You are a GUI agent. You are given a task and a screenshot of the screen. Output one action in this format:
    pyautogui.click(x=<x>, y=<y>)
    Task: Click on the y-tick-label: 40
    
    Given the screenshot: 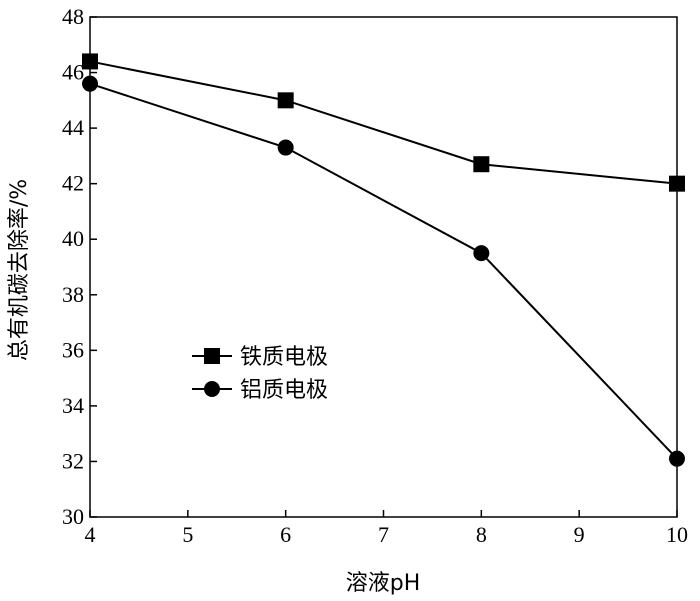 What is the action you would take?
    pyautogui.click(x=73, y=238)
    